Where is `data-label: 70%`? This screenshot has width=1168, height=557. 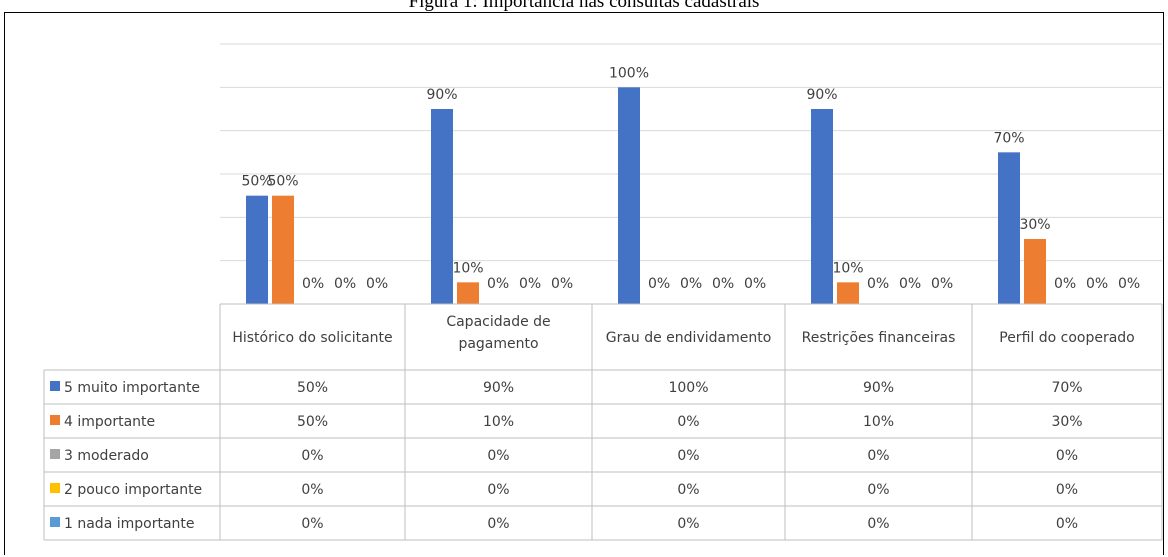
data-label: 70% is located at coordinates (1008, 138).